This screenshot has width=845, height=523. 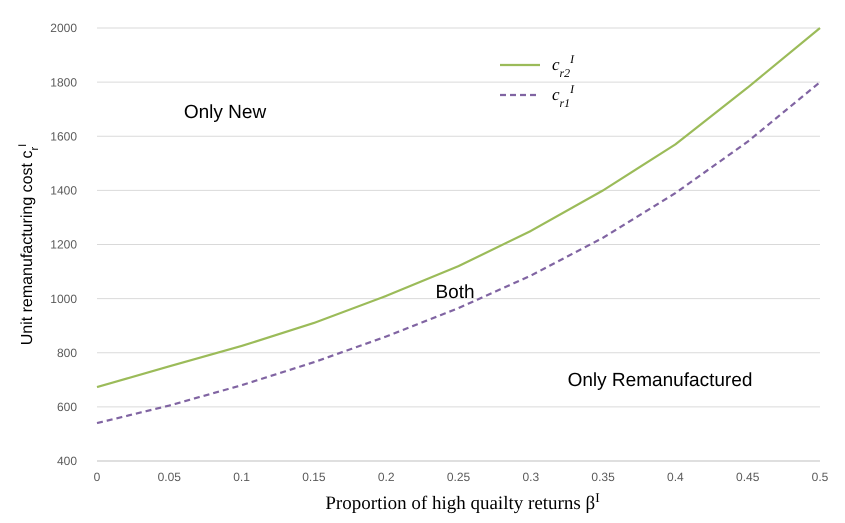 I want to click on y-tick-label: 1600, so click(x=64, y=136).